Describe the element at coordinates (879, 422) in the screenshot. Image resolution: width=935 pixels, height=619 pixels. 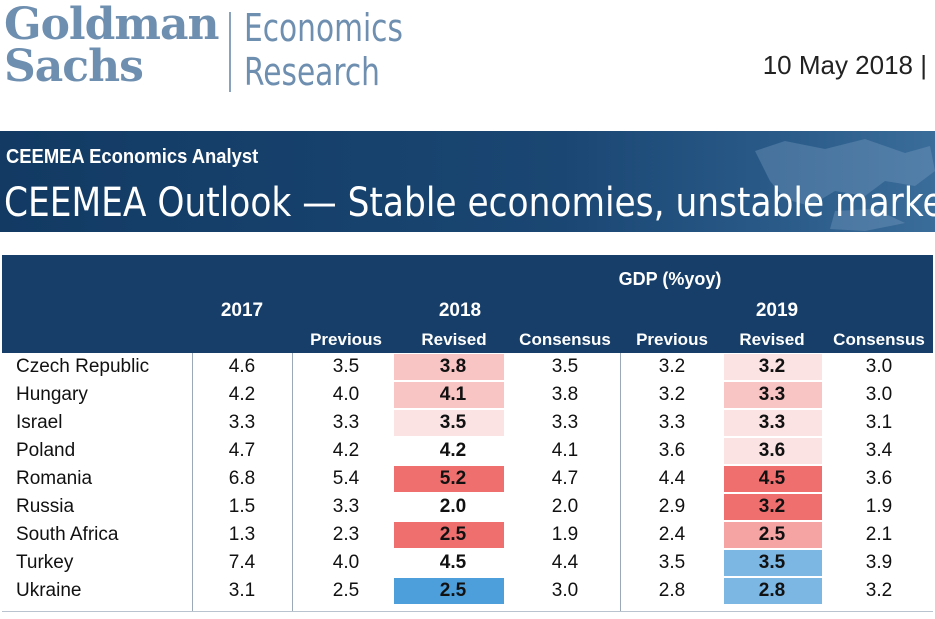
I see `cell-cons2019: 3.1` at that location.